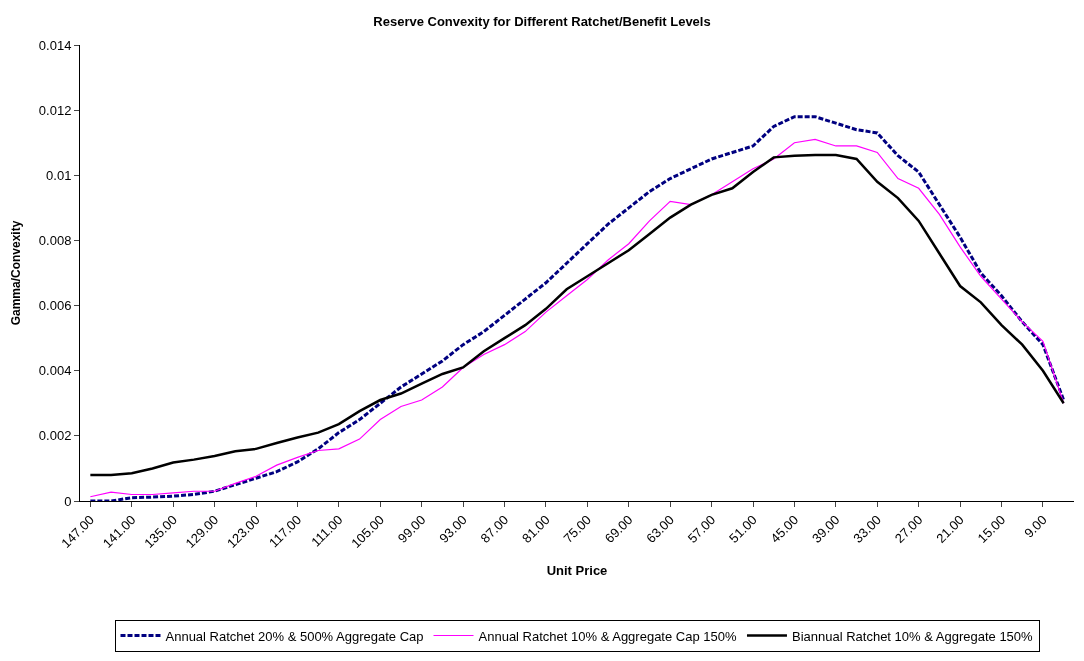 The height and width of the screenshot is (661, 1084). What do you see at coordinates (68, 501) in the screenshot?
I see `y-tick-label: 0` at bounding box center [68, 501].